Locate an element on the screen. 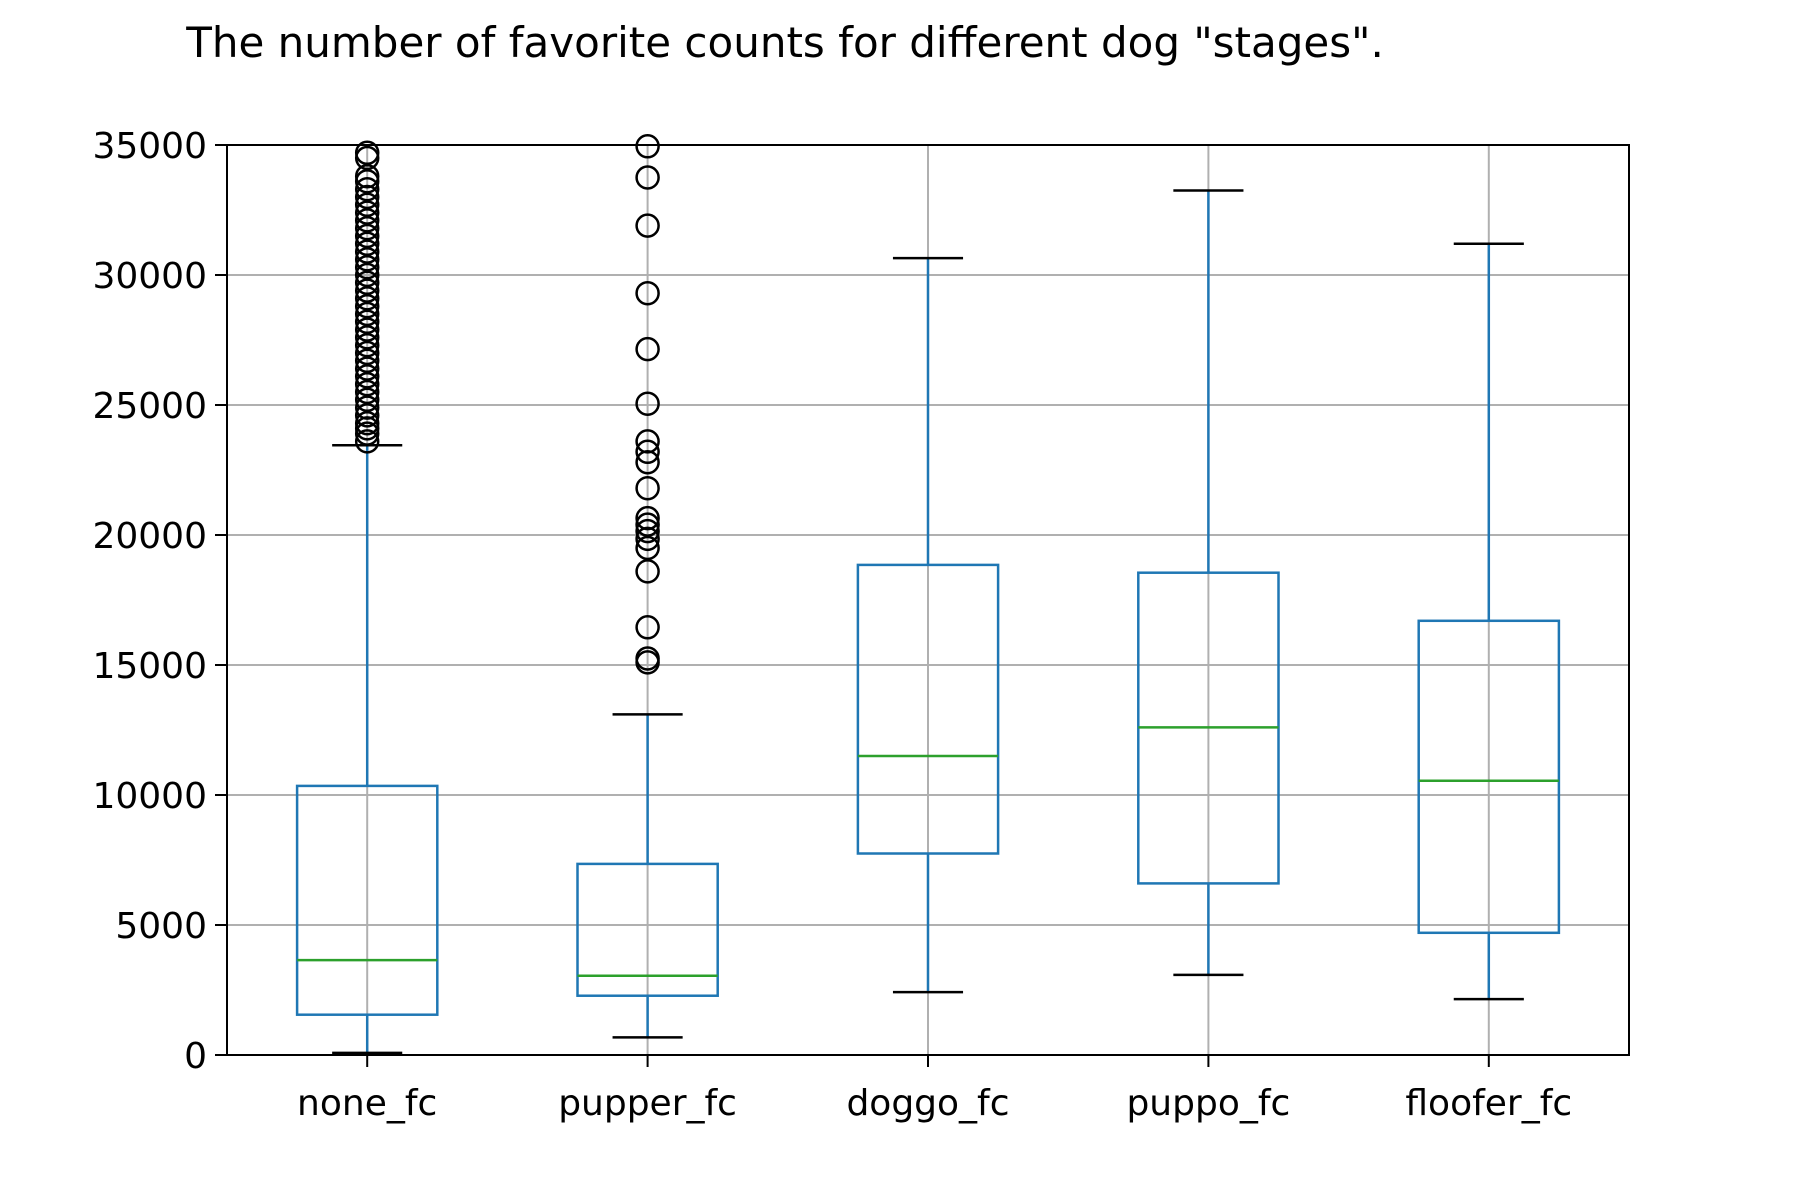 The height and width of the screenshot is (1200, 1800). box-none_fc is located at coordinates (367, 597).